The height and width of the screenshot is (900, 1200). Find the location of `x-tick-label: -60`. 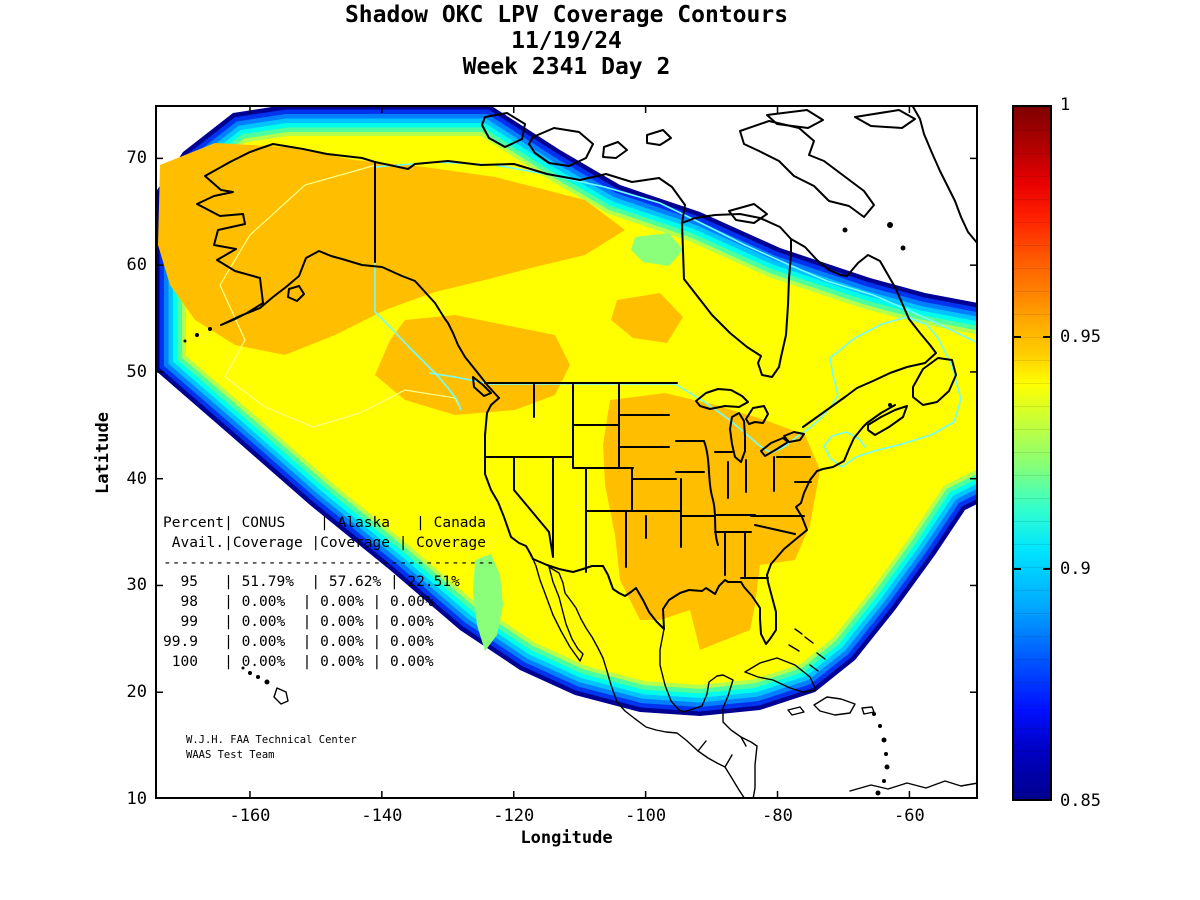

x-tick-label: -60 is located at coordinates (909, 816).